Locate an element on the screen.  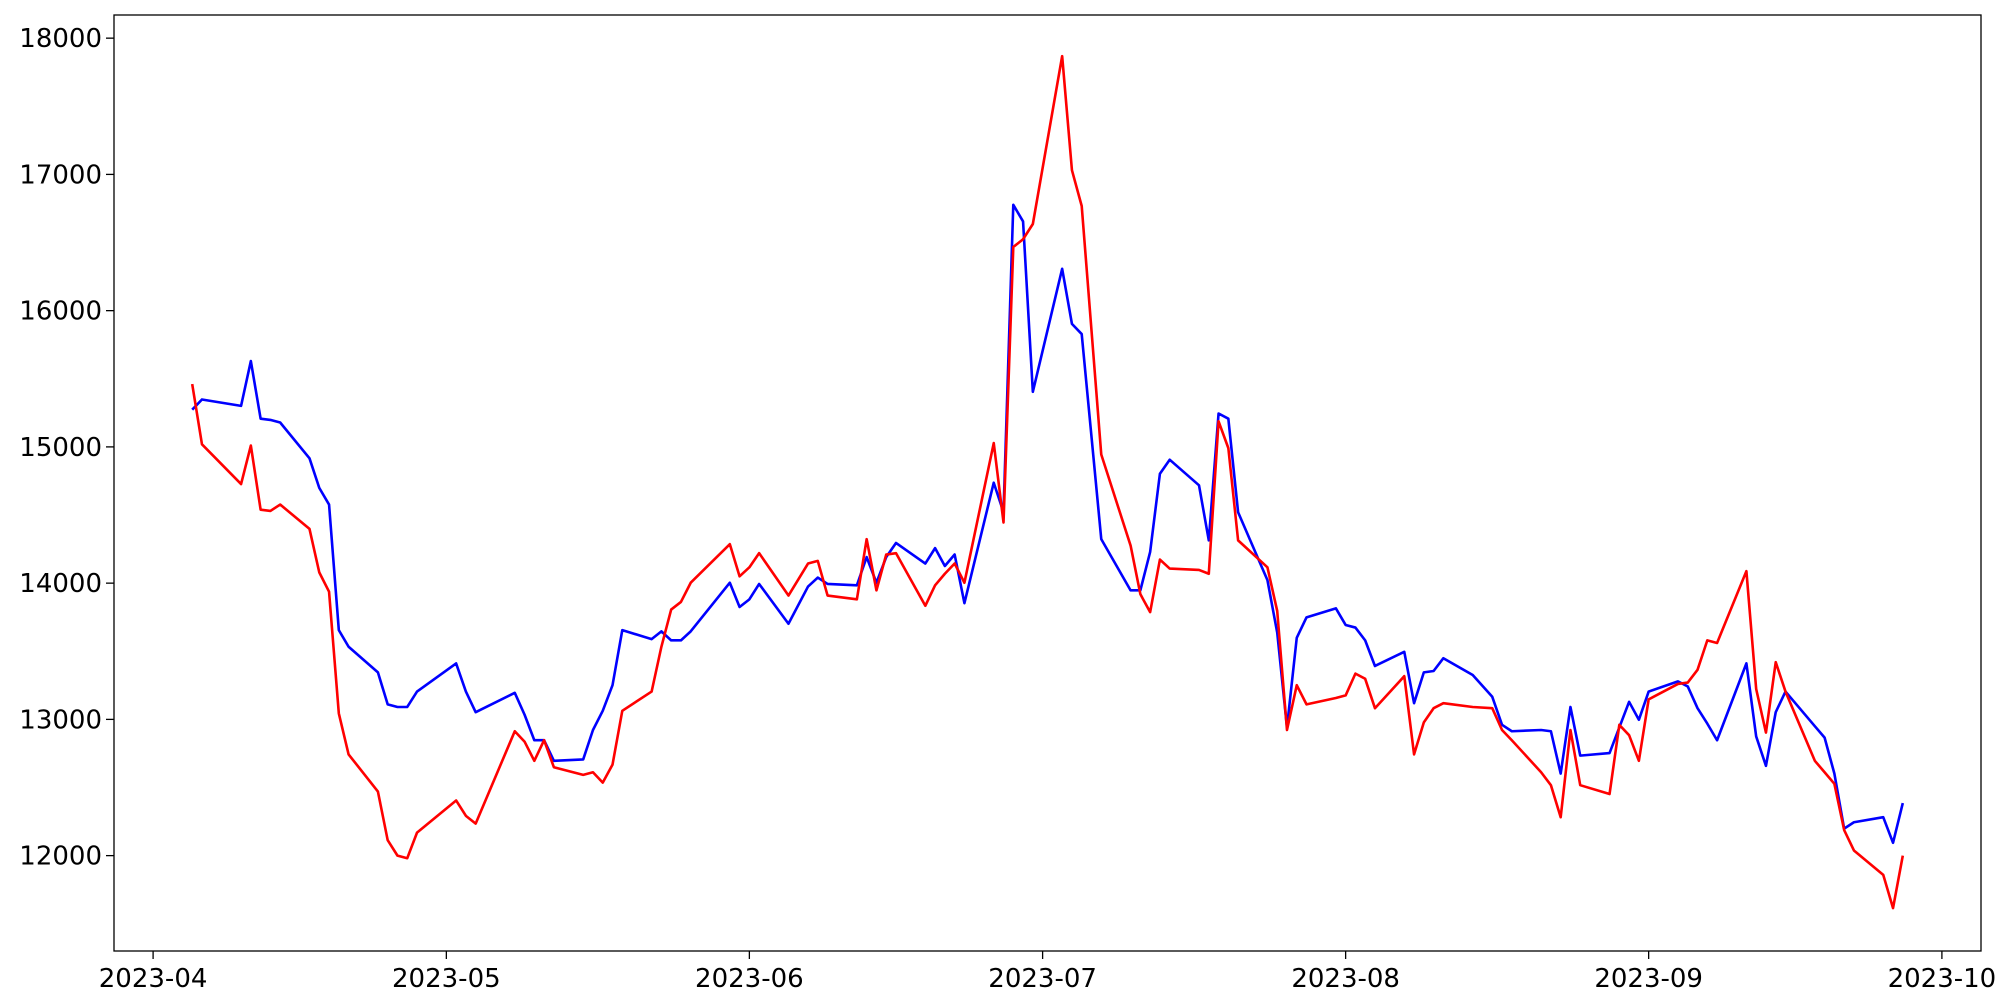
x-tick-label: 2023-06 is located at coordinates (749, 979).